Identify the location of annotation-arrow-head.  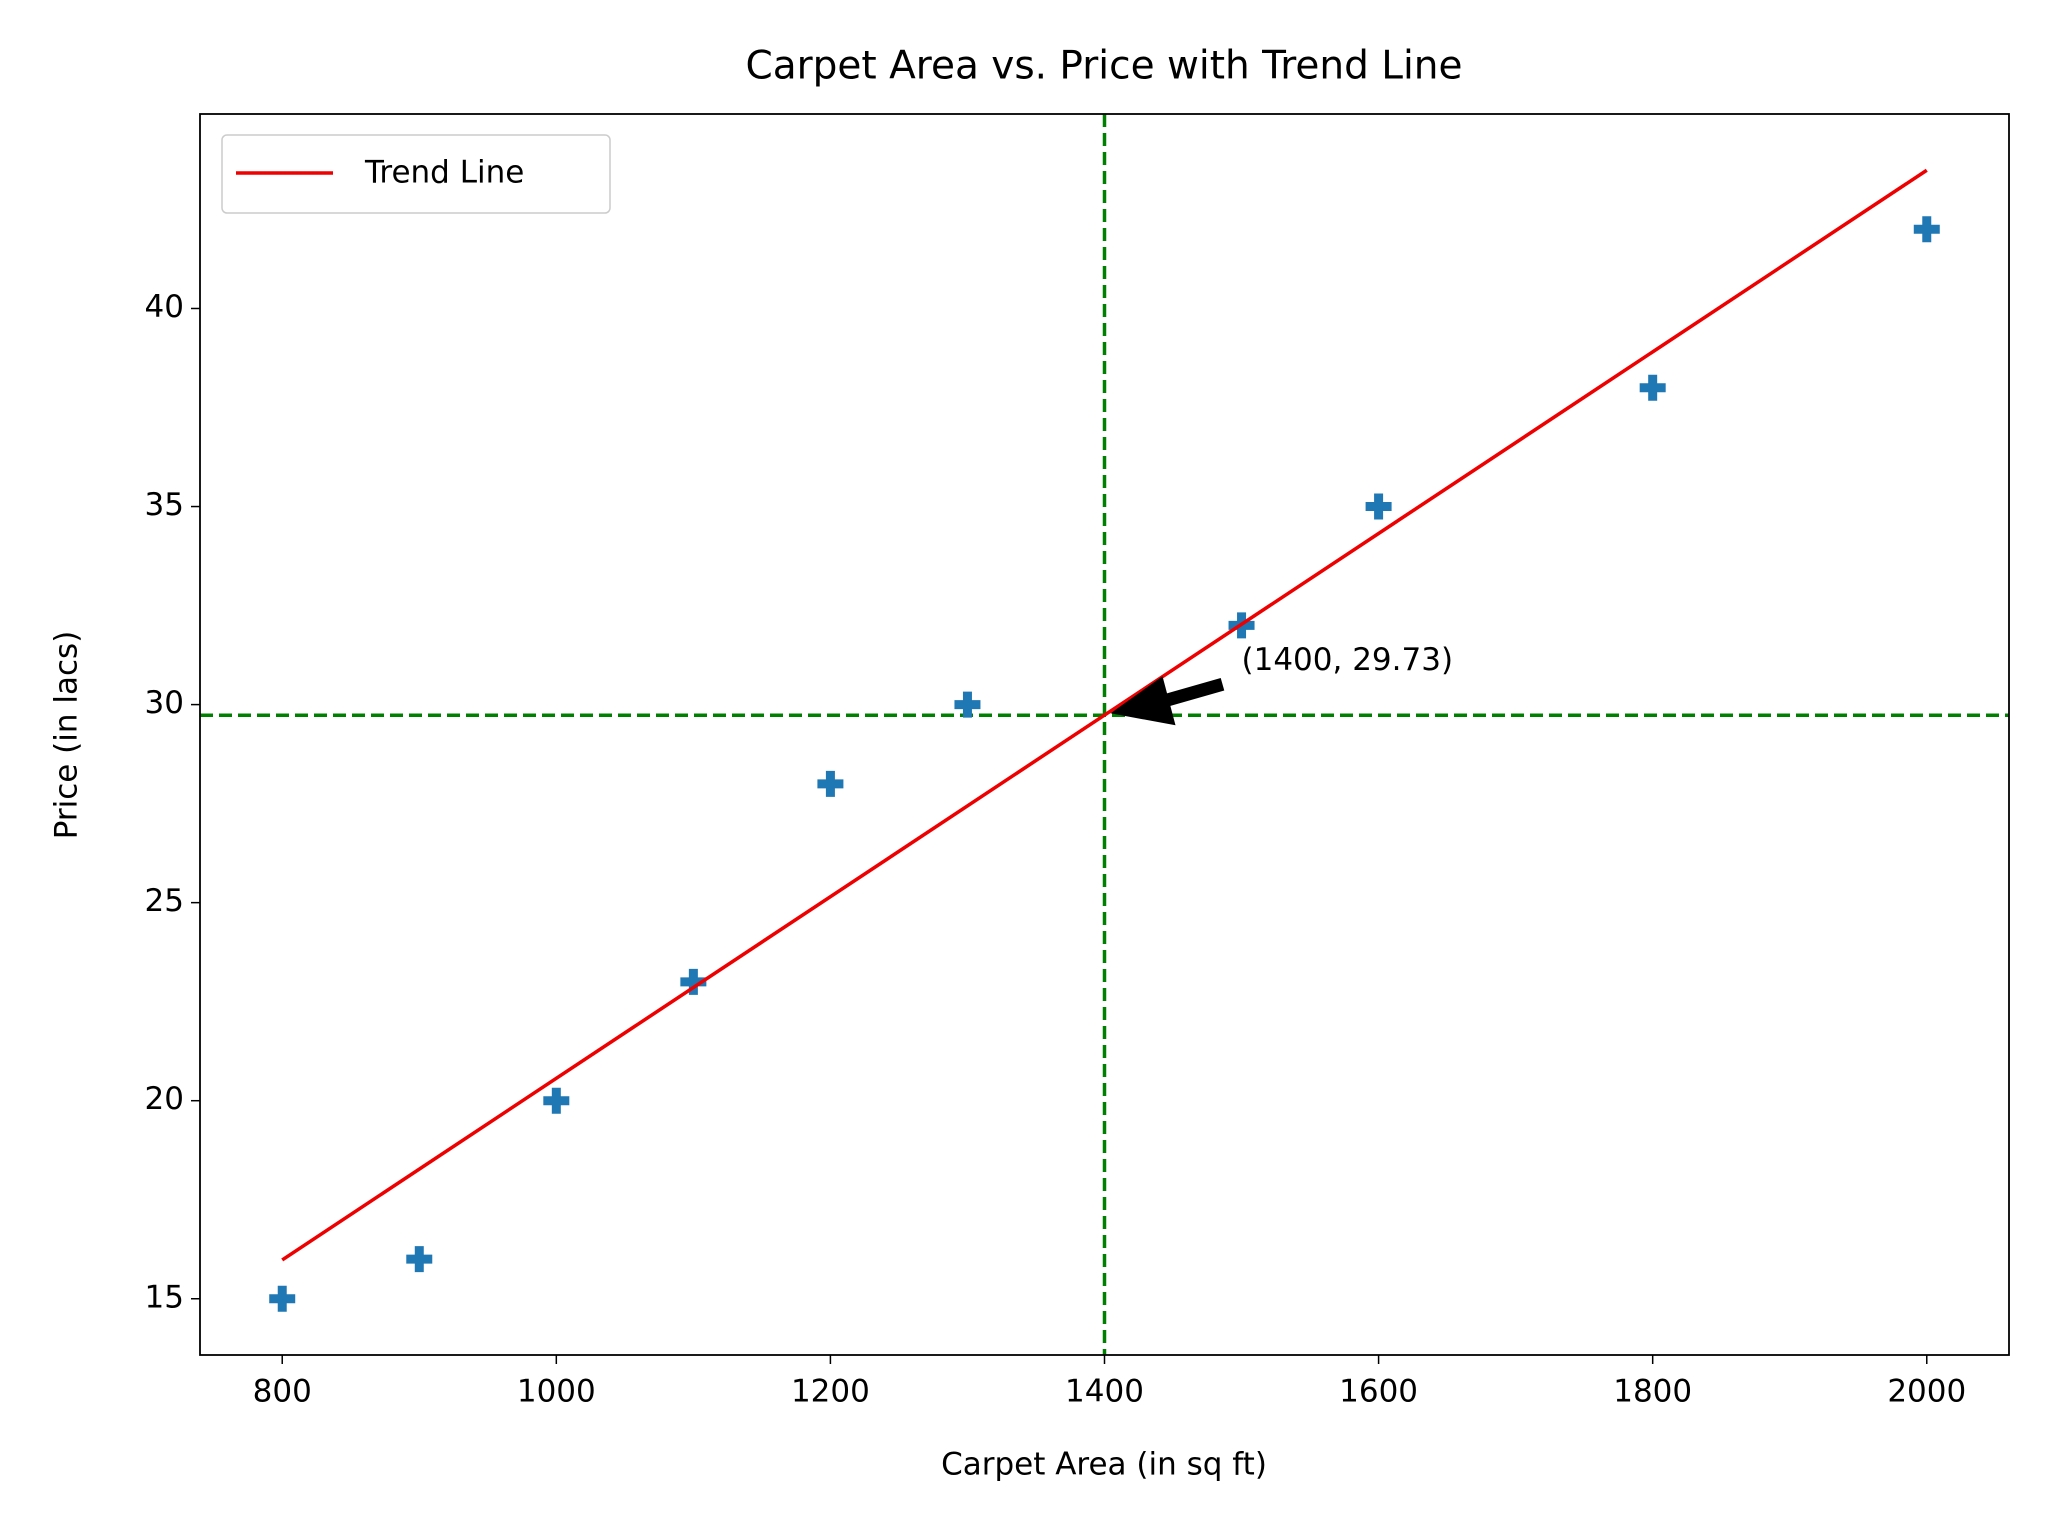
(1143, 701).